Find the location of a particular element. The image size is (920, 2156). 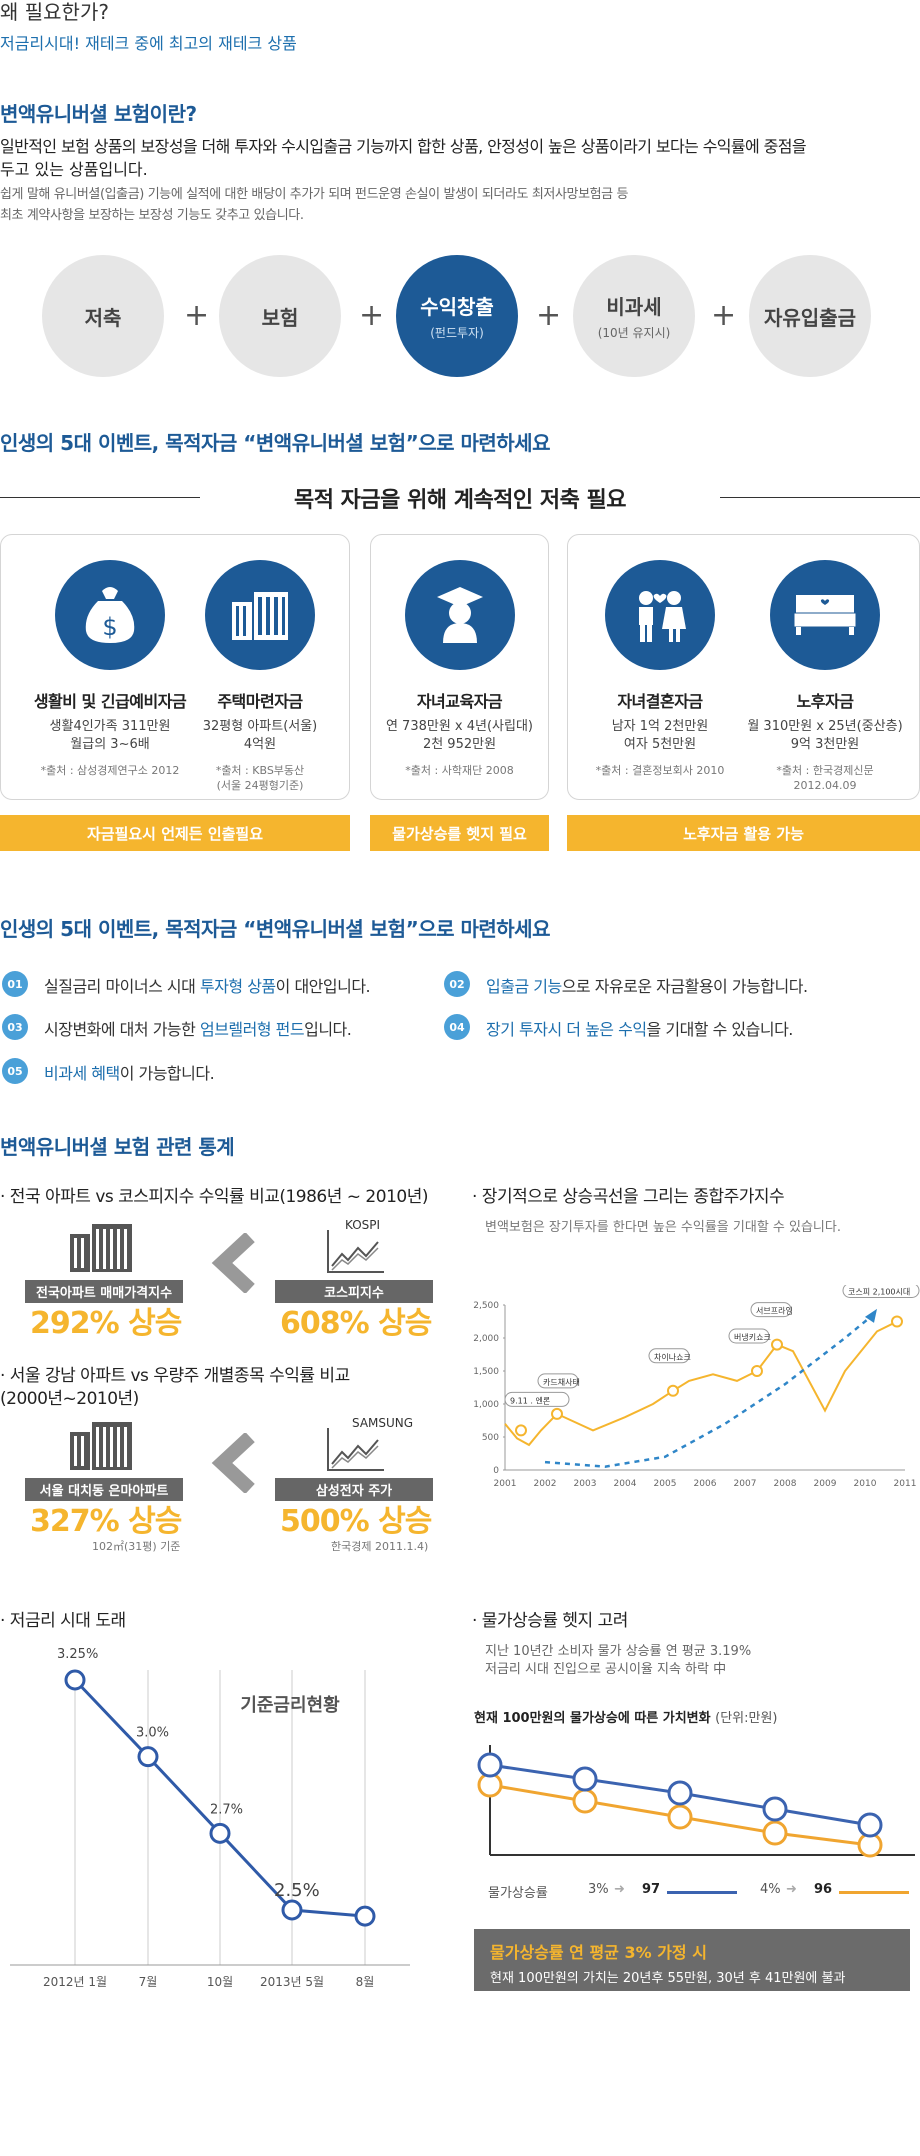

annotation-label: 버냉키쇼크 is located at coordinates (752, 1337).